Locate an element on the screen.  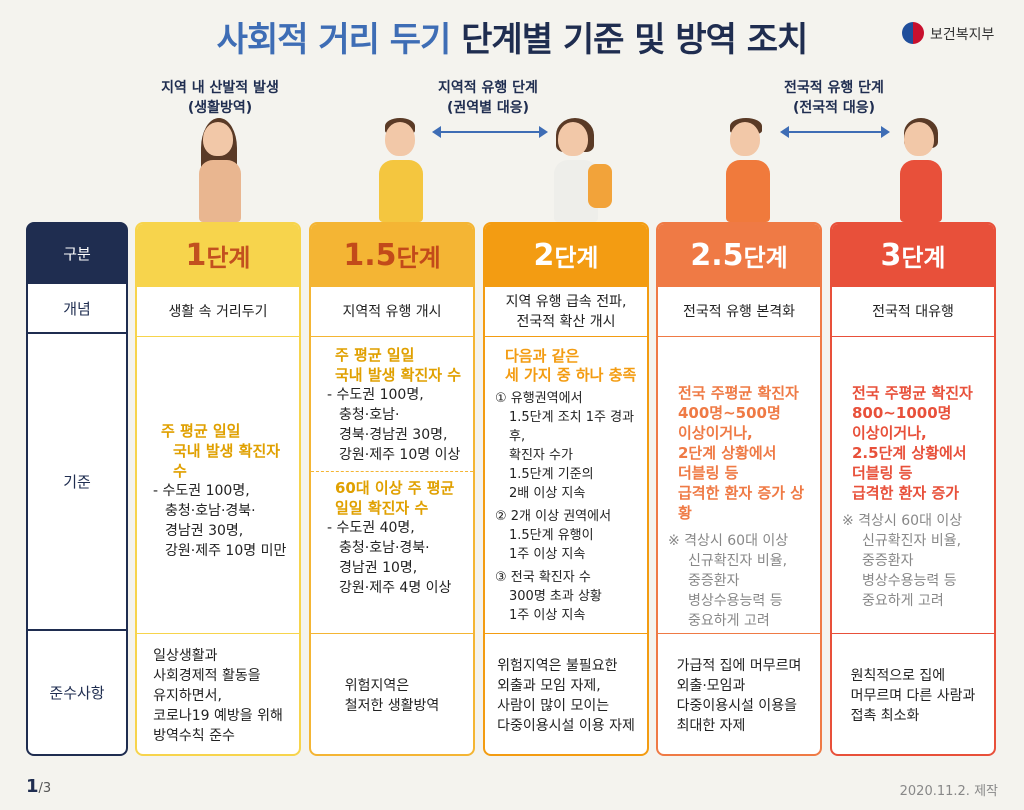
stage-comply: 위험지역은 철저한 생활방역 is located at coordinates (392, 693).